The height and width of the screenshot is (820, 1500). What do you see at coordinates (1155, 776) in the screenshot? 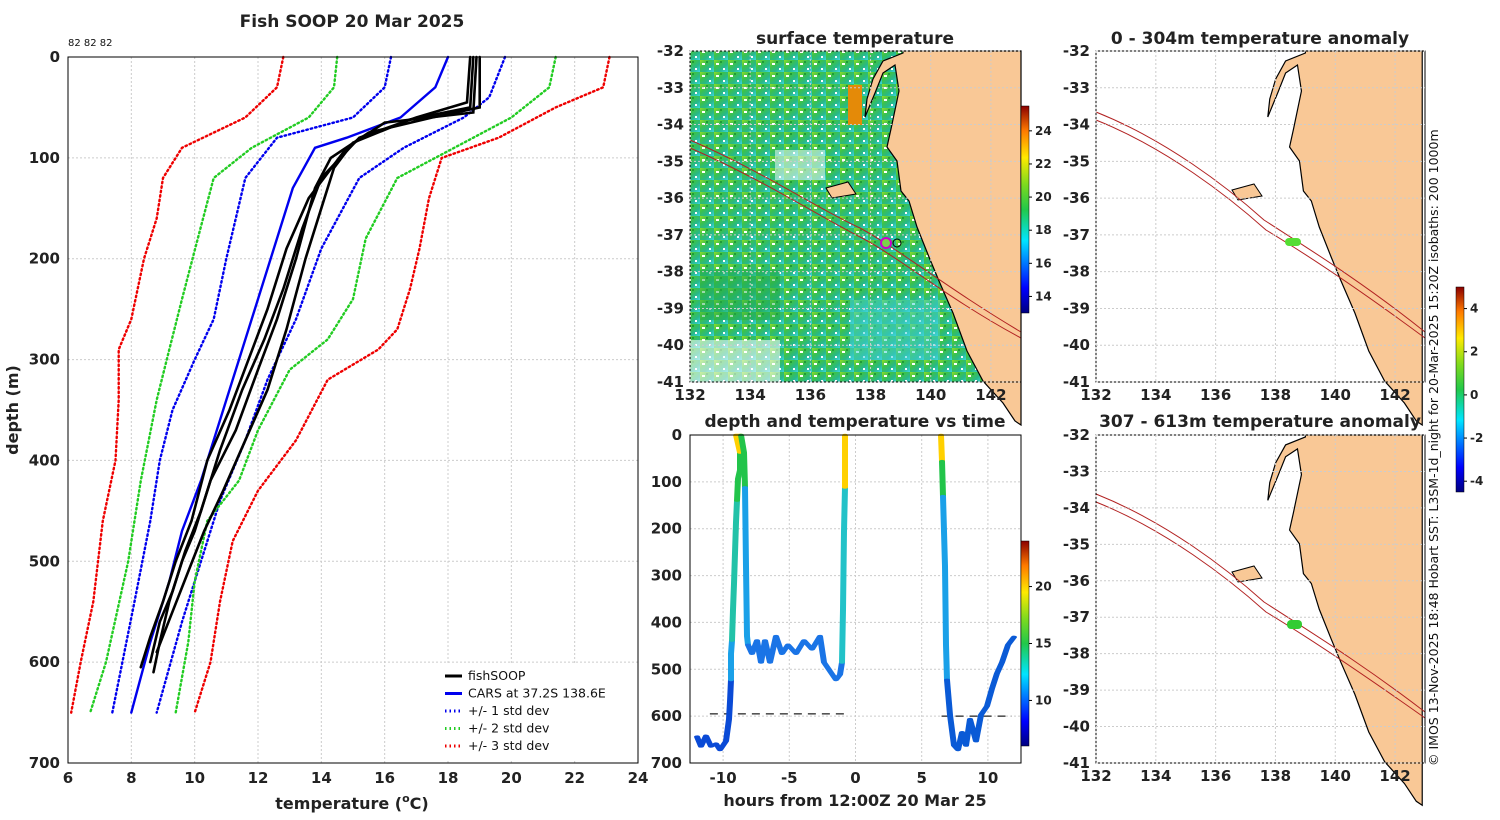
I see `map-x-tick-label: 134` at bounding box center [1155, 776].